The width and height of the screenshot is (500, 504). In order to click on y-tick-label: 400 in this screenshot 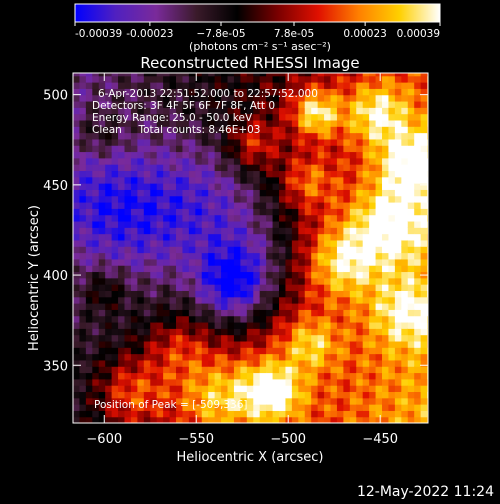, I will do `click(55, 276)`.